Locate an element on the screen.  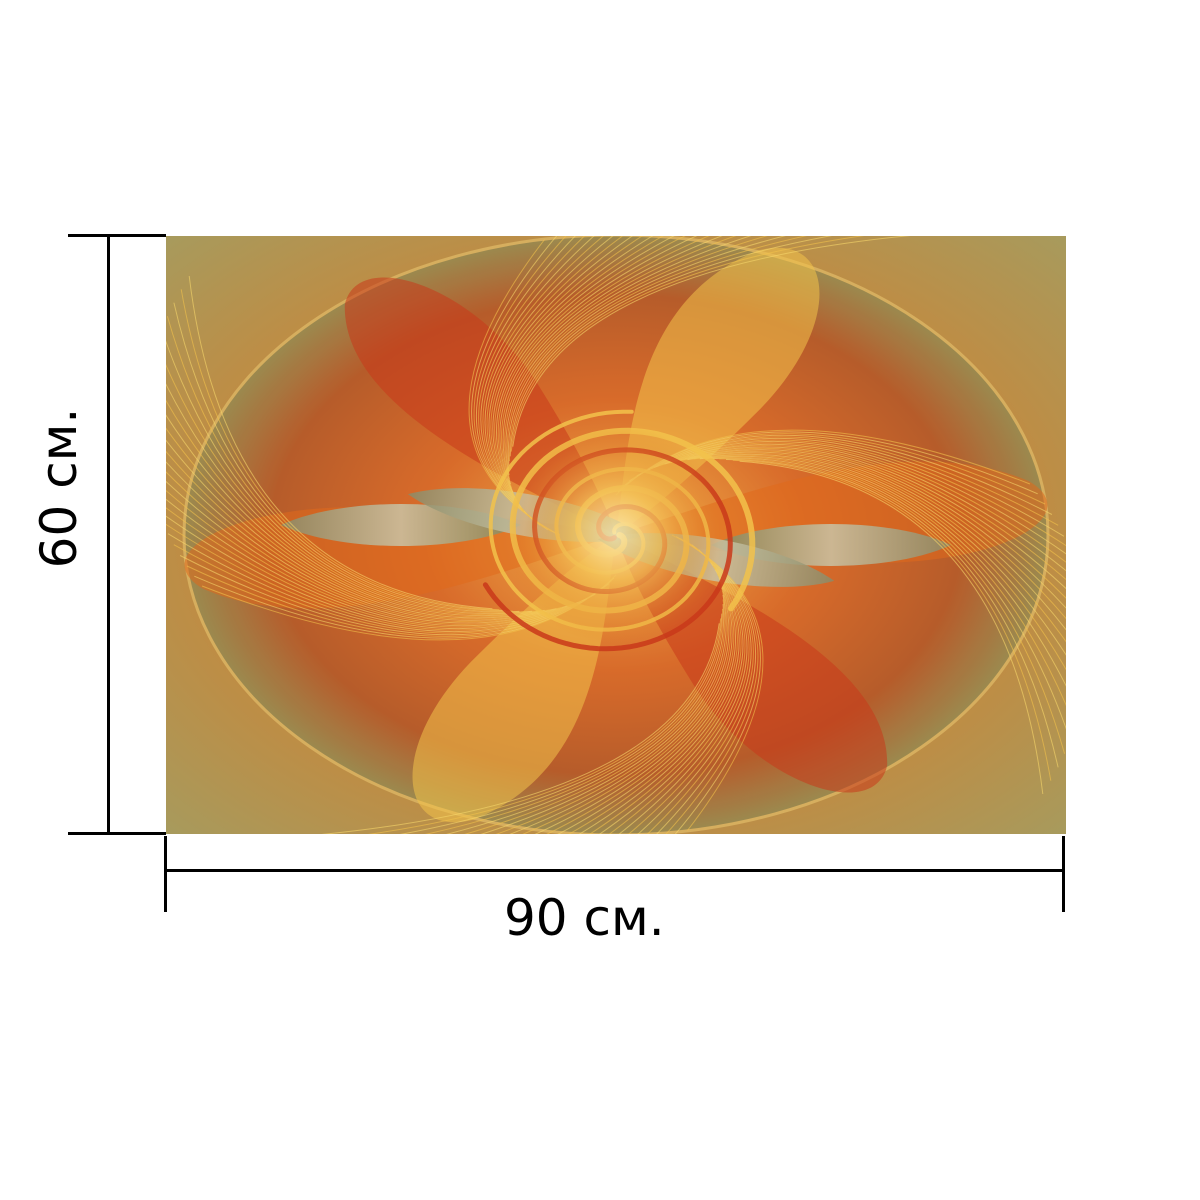
width-dimension-line is located at coordinates (615, 870).